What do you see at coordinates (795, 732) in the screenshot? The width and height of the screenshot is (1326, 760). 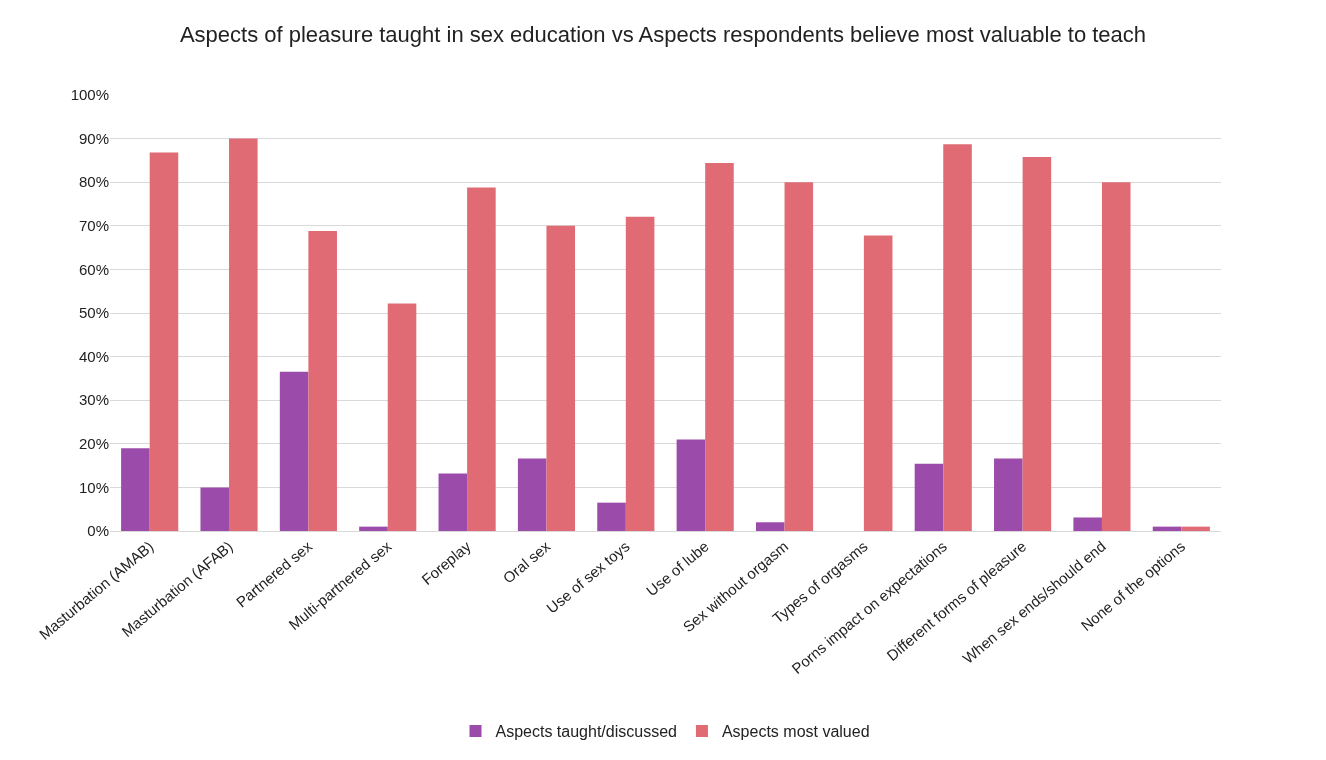 I see `legend-label: Aspects most valued` at bounding box center [795, 732].